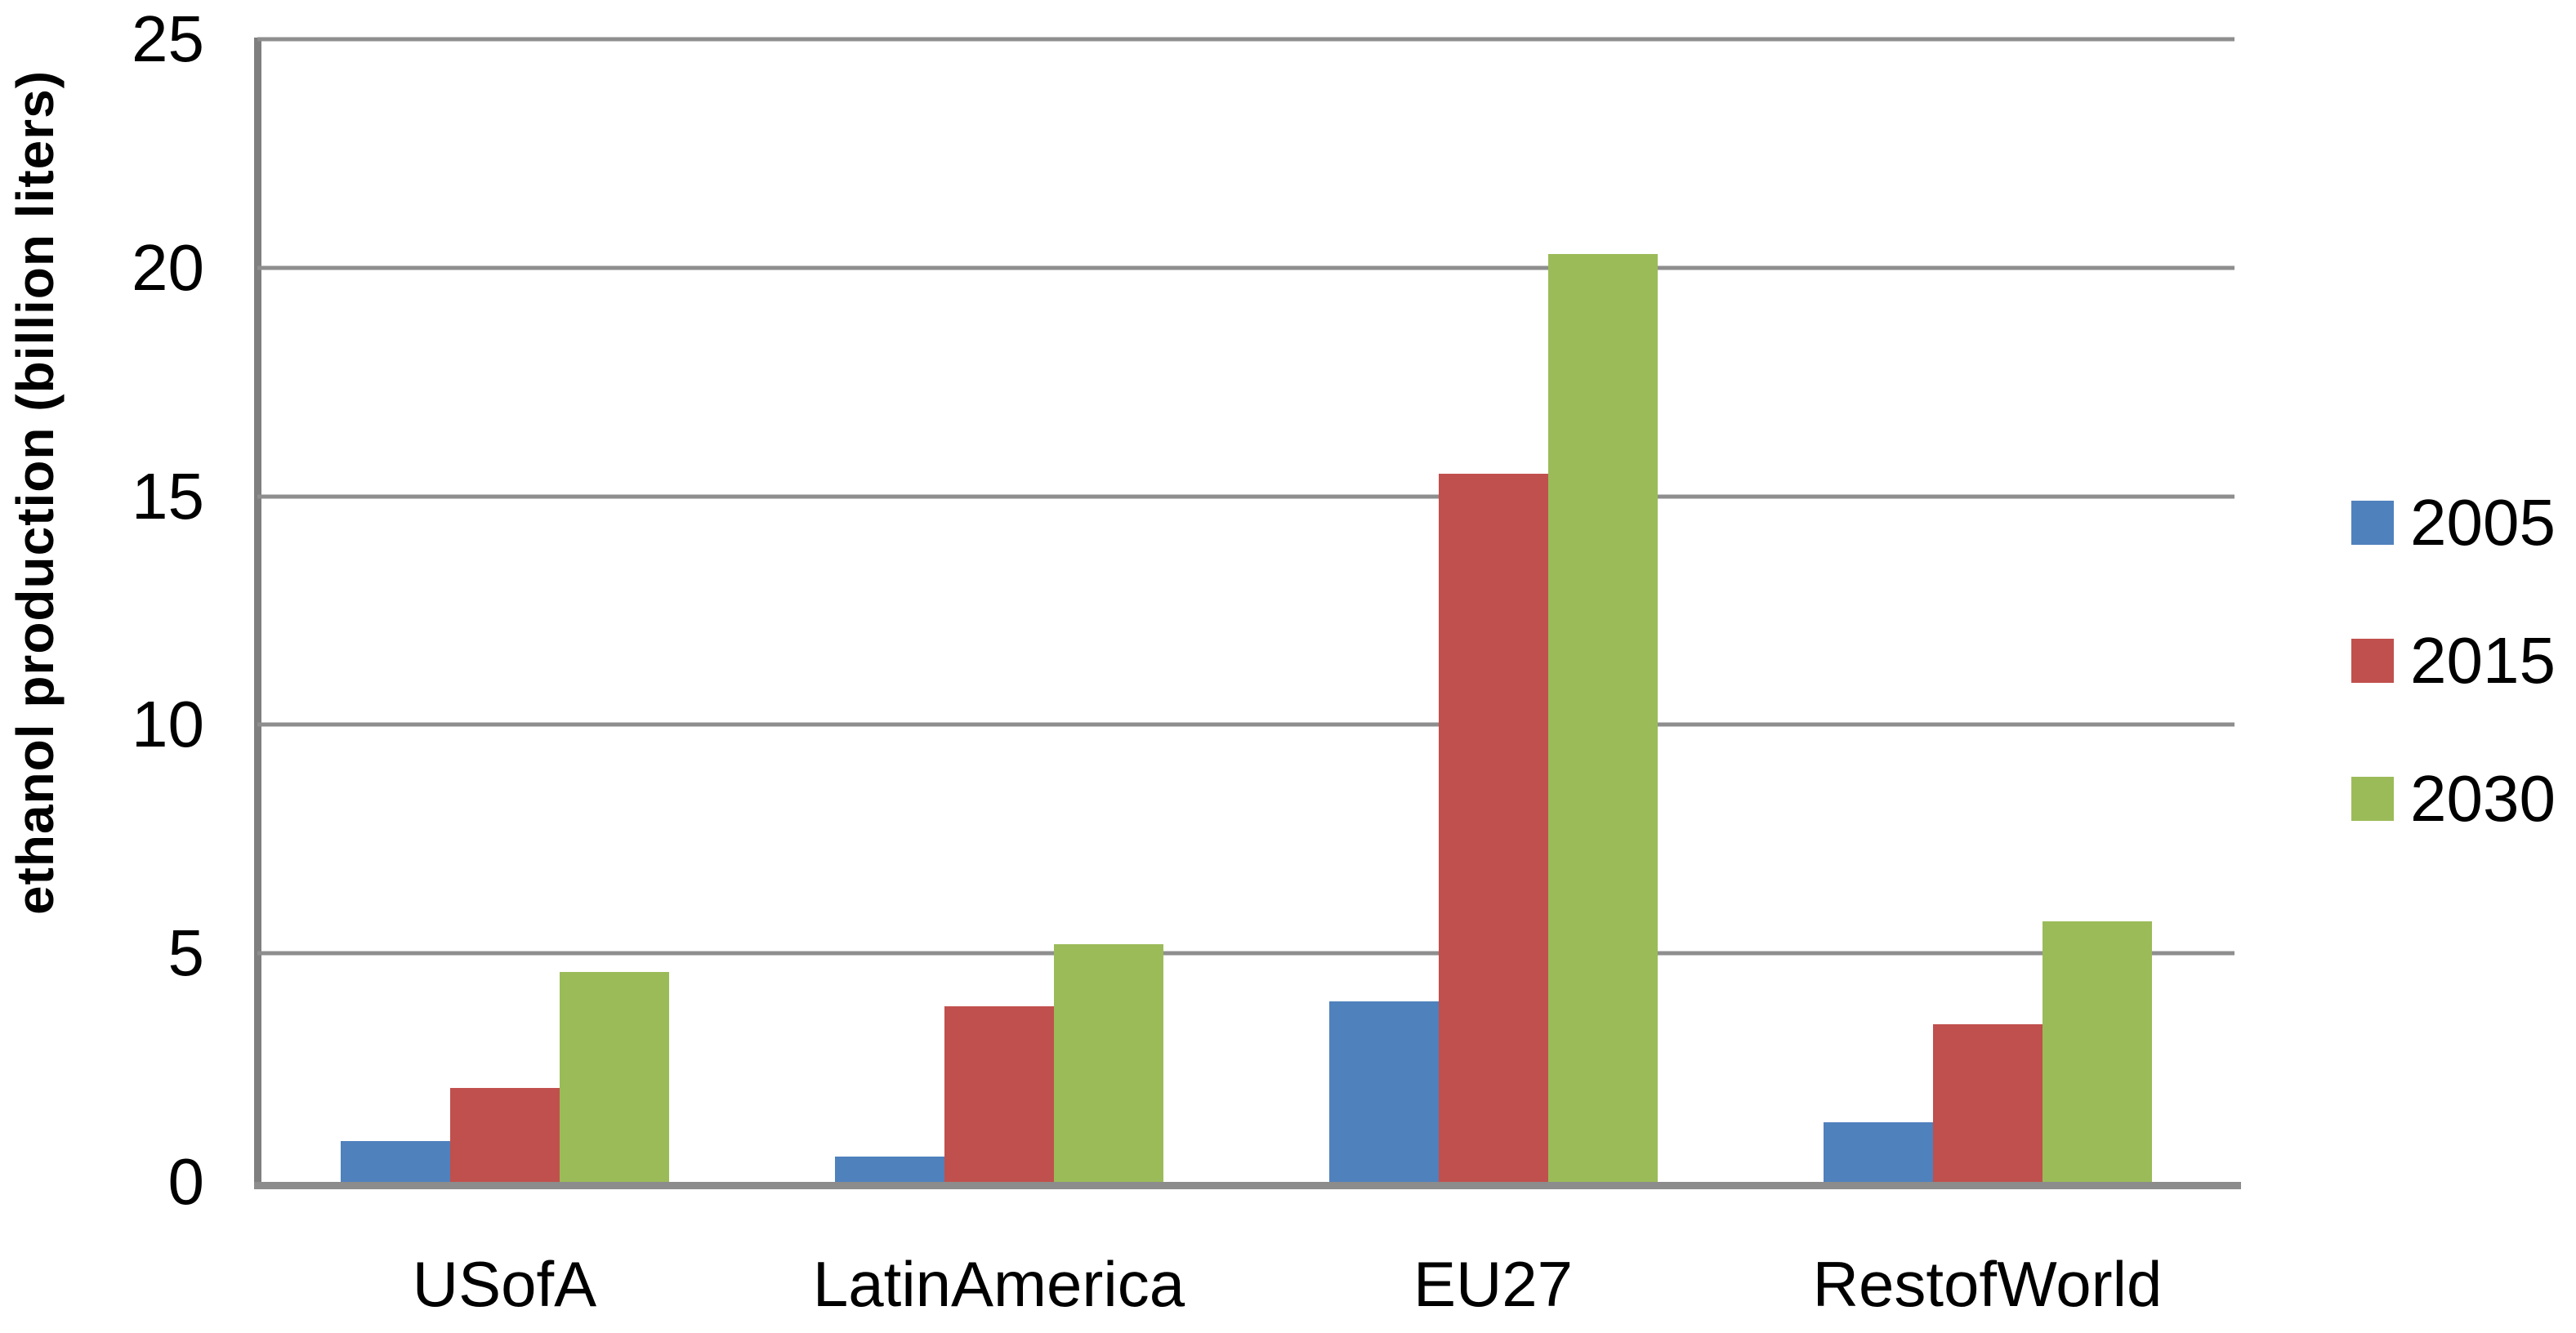  I want to click on bar-2005-LatinAmerica, so click(889, 1169).